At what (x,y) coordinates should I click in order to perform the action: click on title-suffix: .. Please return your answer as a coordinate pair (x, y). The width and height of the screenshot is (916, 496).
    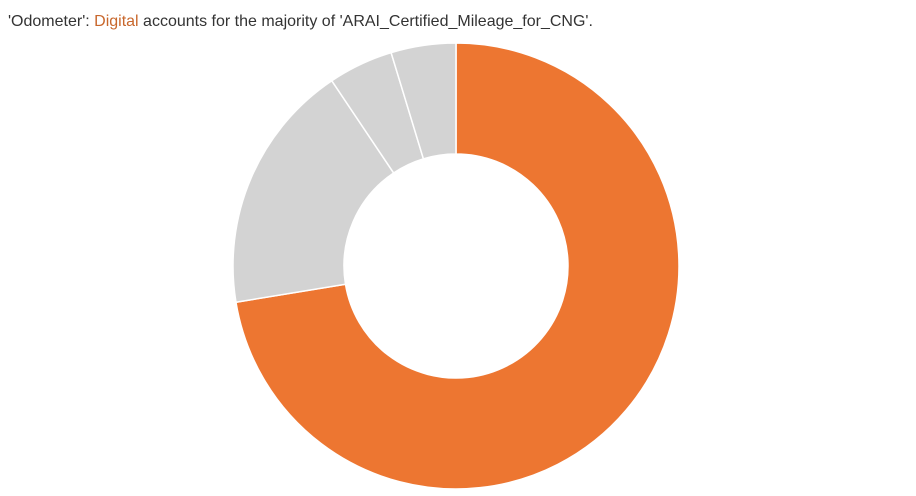
    Looking at the image, I should click on (590, 21).